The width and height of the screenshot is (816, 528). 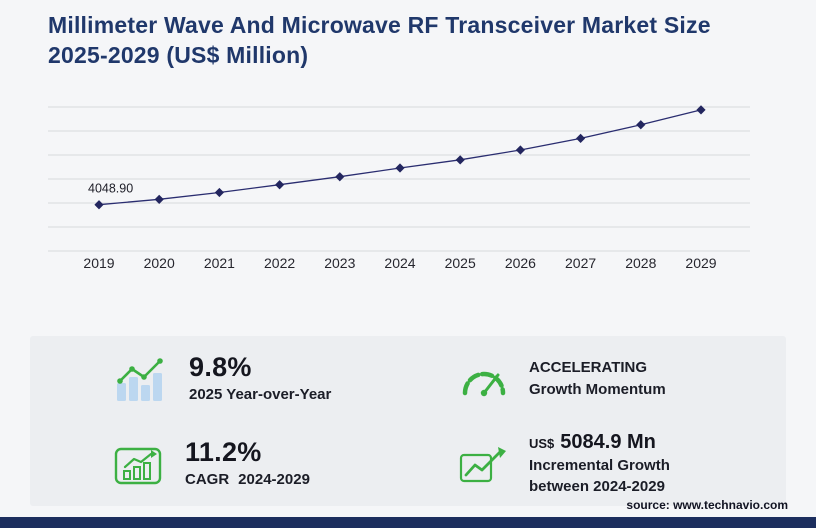 I want to click on growth-arrow-icon, so click(x=482, y=464).